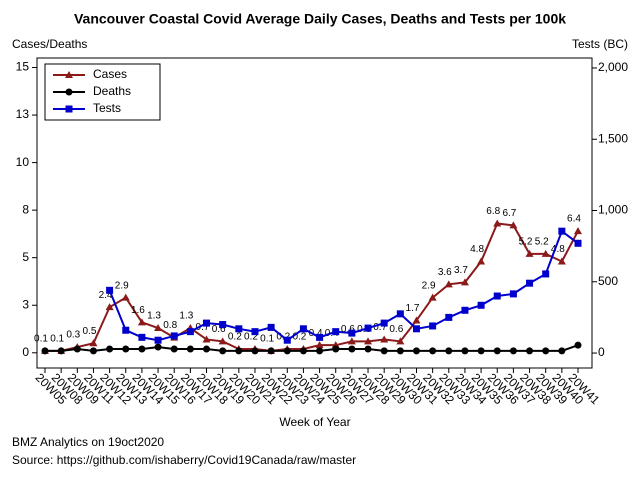 Image resolution: width=640 pixels, height=480 pixels. What do you see at coordinates (608, 281) in the screenshot?
I see `y2-tick-label: 500` at bounding box center [608, 281].